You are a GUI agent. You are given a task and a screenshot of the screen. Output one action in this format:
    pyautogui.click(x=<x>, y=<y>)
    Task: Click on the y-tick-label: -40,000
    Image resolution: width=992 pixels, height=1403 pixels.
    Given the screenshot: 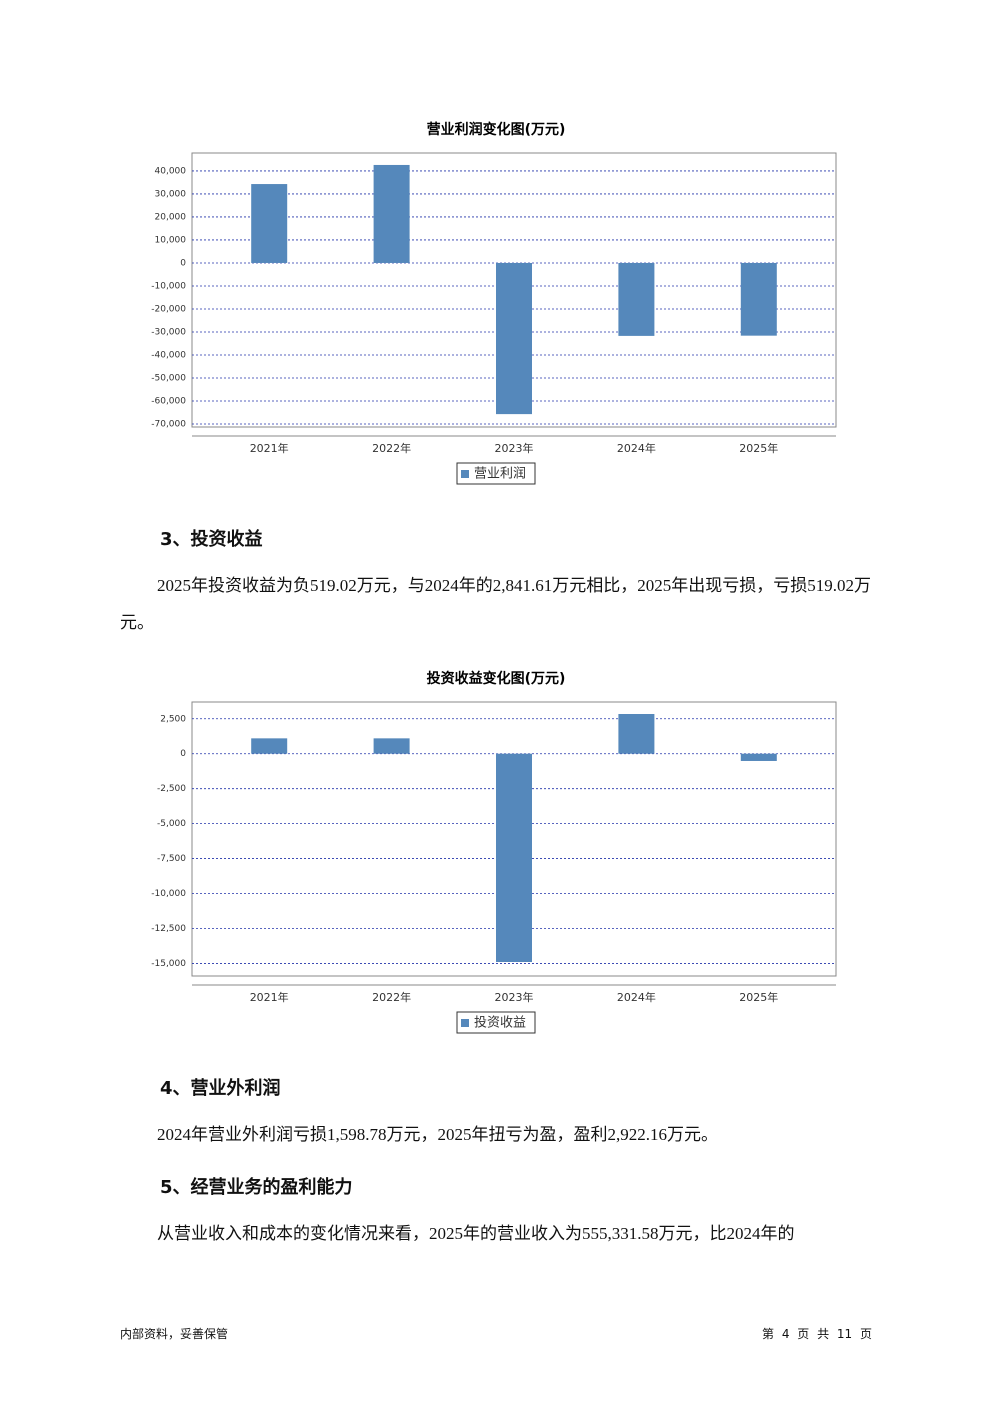 What is the action you would take?
    pyautogui.click(x=168, y=355)
    